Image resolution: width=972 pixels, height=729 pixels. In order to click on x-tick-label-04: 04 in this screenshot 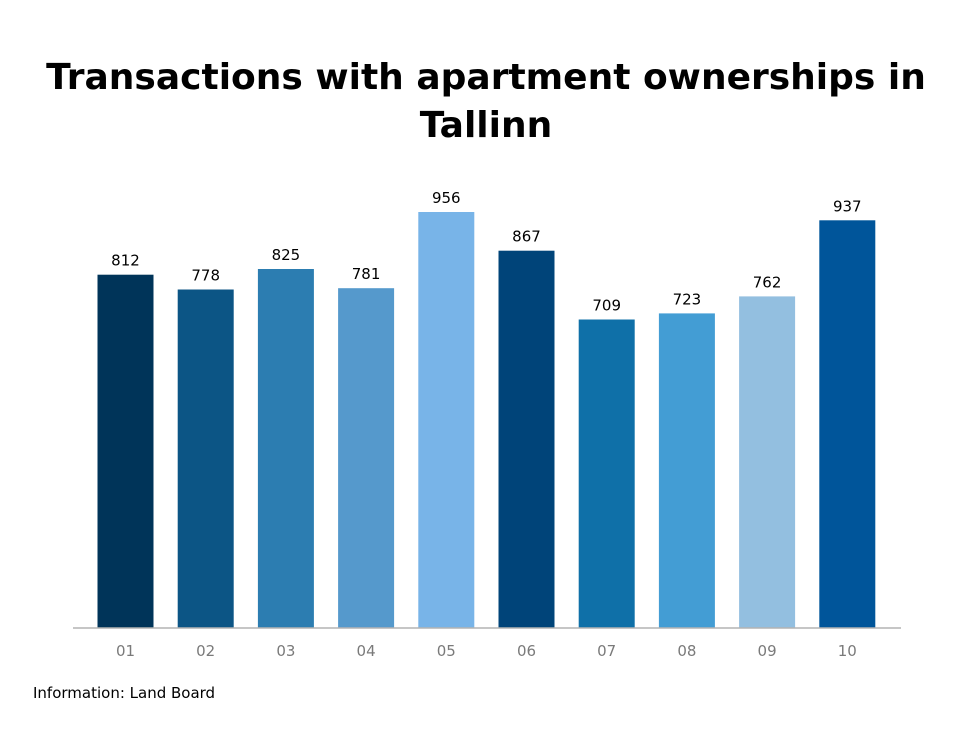, I will do `click(366, 651)`.